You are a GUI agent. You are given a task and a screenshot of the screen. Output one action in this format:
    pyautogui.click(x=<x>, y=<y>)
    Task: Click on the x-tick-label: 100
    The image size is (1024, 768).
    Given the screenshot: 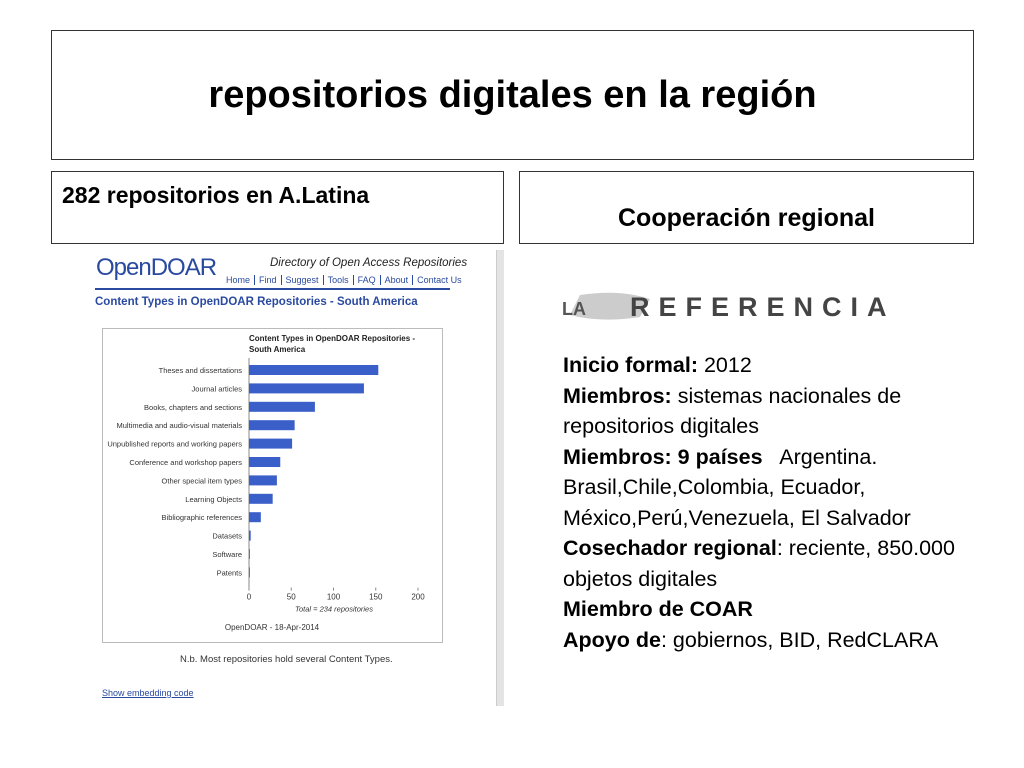 What is the action you would take?
    pyautogui.click(x=334, y=597)
    